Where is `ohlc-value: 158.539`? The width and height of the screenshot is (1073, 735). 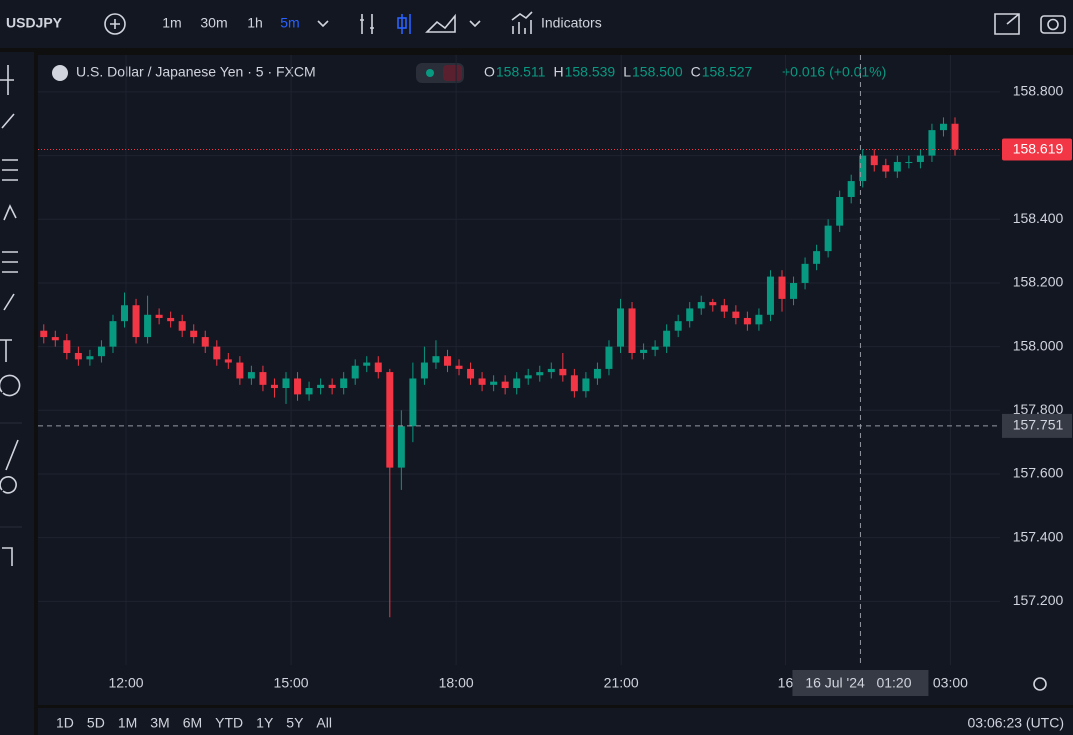
ohlc-value: 158.539 is located at coordinates (590, 72).